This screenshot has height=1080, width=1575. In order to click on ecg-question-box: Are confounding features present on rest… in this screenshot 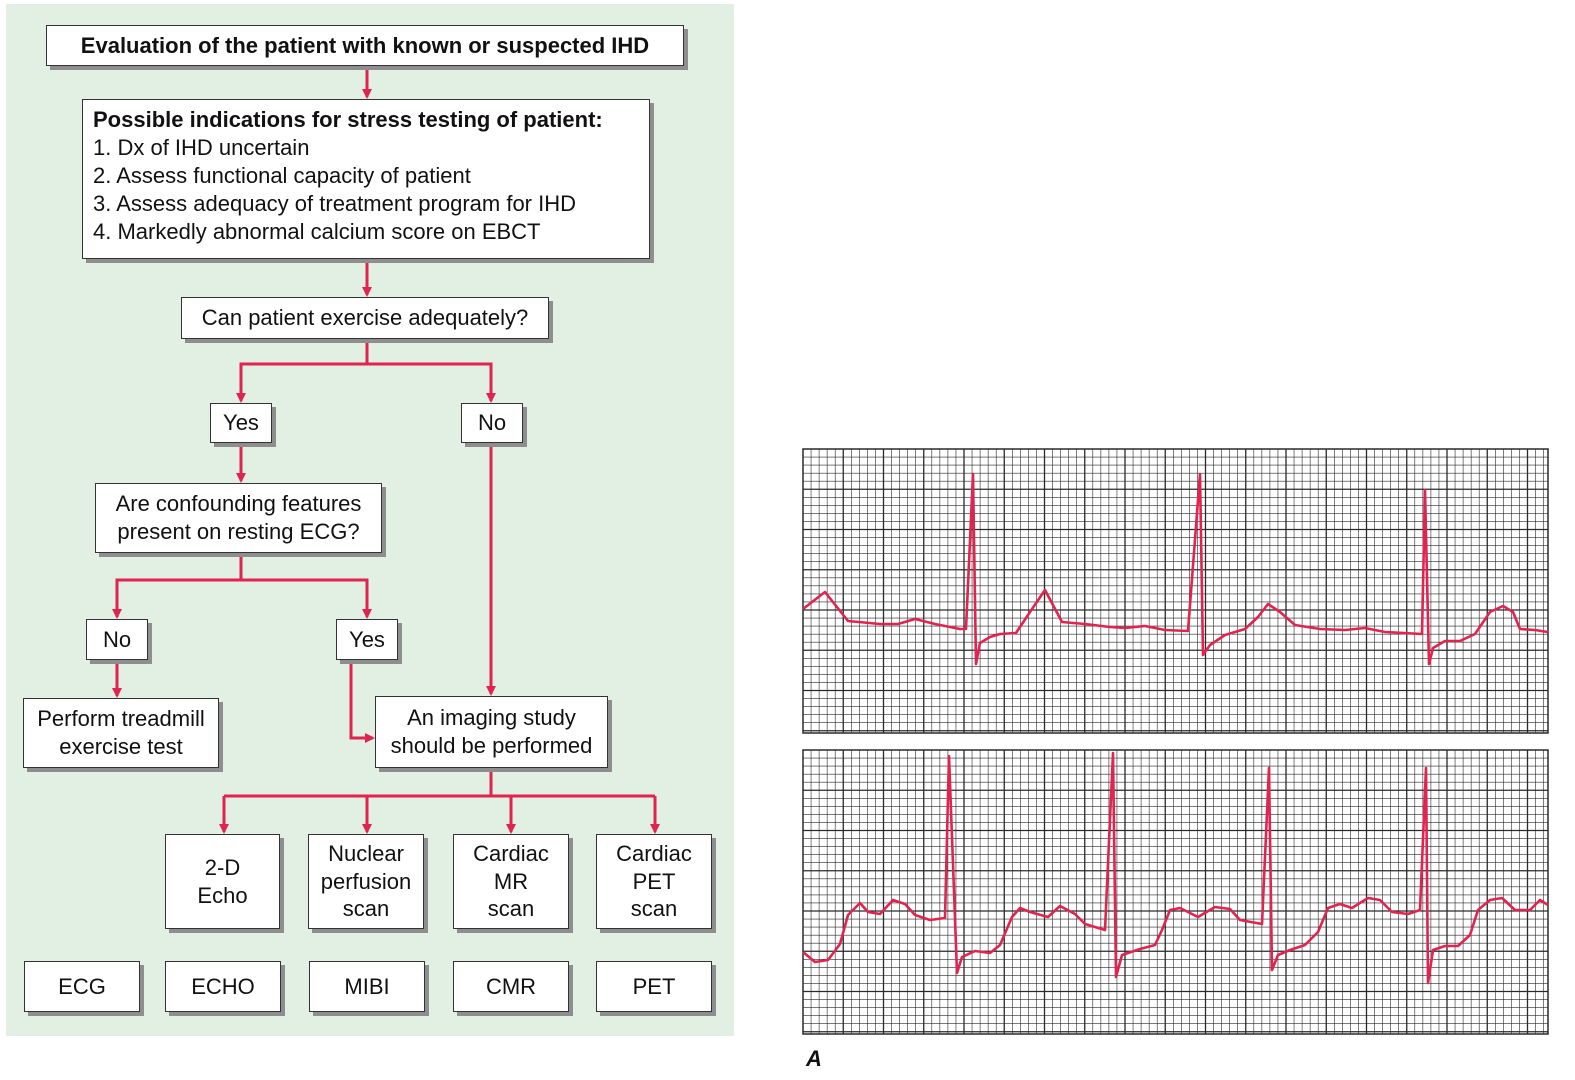, I will do `click(238, 518)`.